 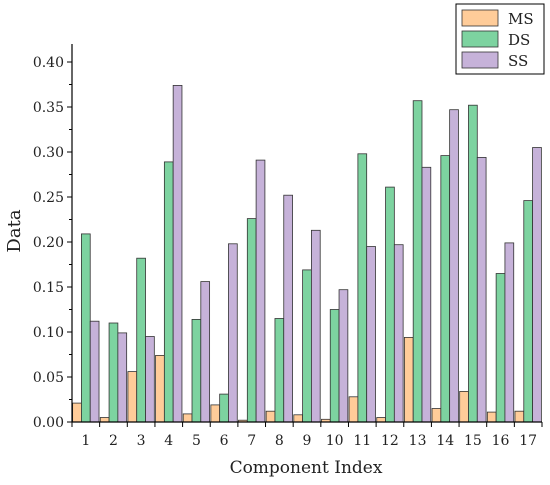 I want to click on y-tick-label: 0.10, so click(x=48, y=333).